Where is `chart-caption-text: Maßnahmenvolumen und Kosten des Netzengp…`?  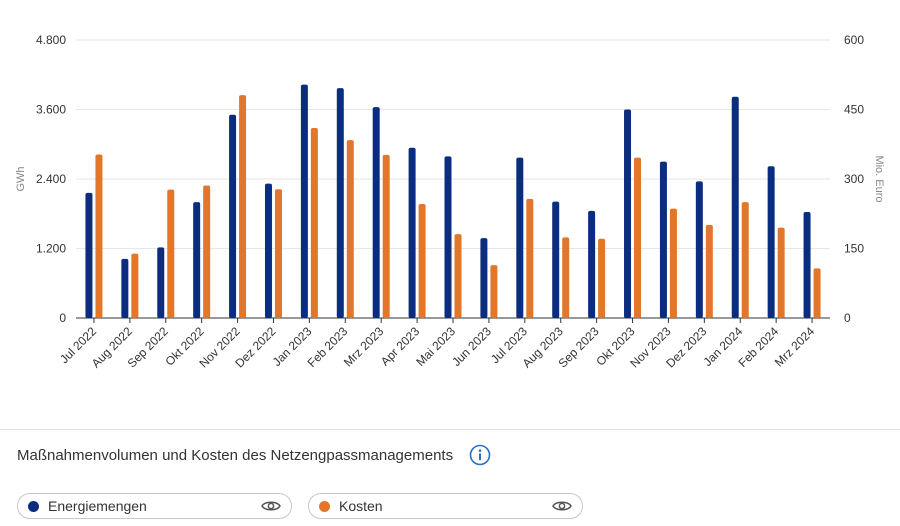
chart-caption-text: Maßnahmenvolumen und Kosten des Netzengp… is located at coordinates (235, 455).